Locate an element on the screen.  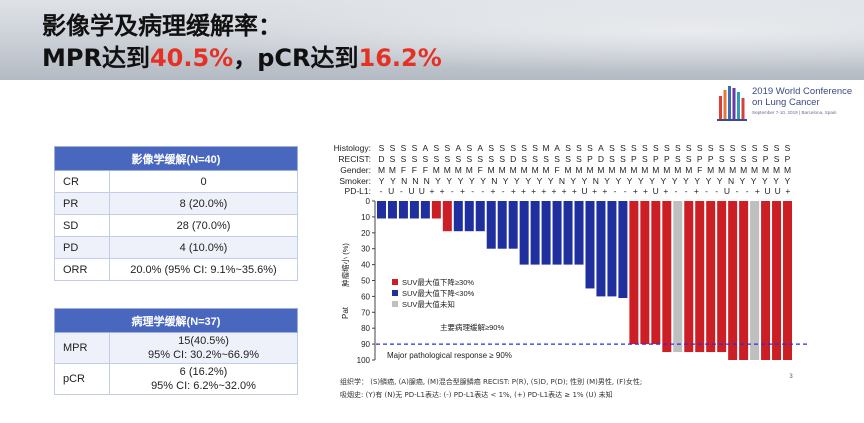
row-label-pdl1: PD-L1: is located at coordinates (358, 191).